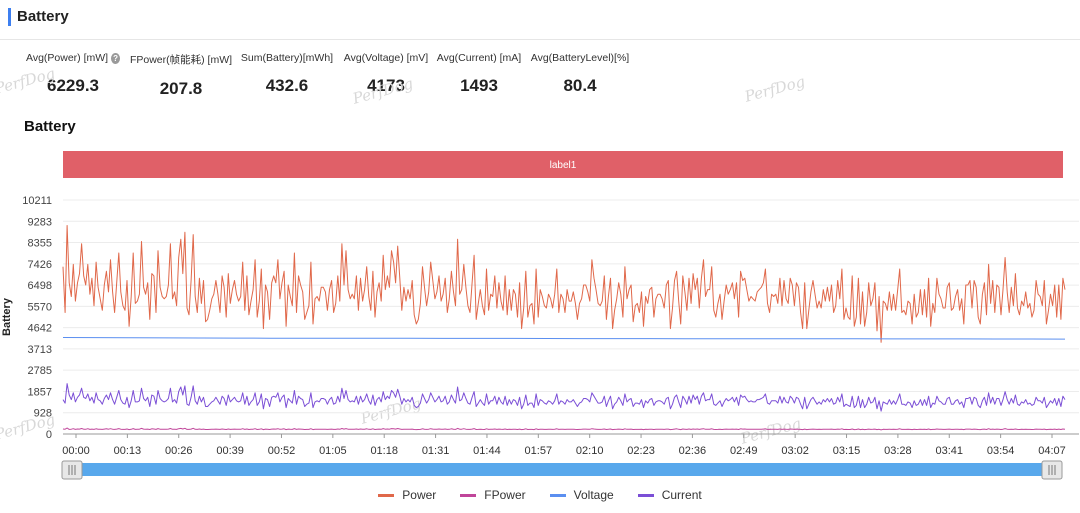 The height and width of the screenshot is (513, 1080). I want to click on x-tick-label: 03:41, so click(949, 451).